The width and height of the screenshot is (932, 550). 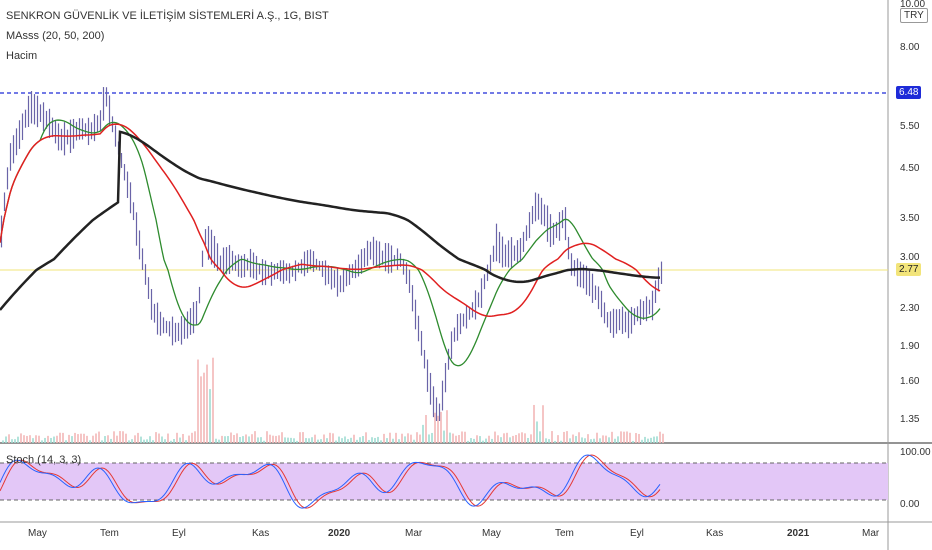 What do you see at coordinates (37, 533) in the screenshot?
I see `time-tick: May` at bounding box center [37, 533].